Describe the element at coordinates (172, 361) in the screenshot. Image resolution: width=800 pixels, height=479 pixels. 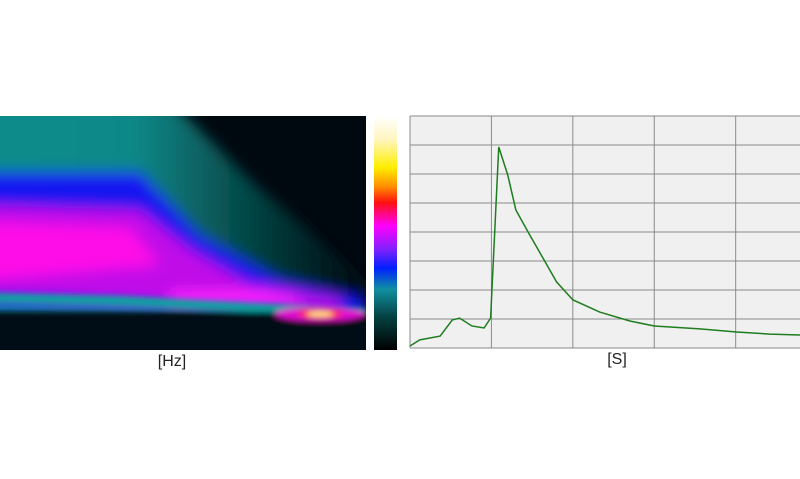
I see `x-axis-label: [Hz]` at that location.